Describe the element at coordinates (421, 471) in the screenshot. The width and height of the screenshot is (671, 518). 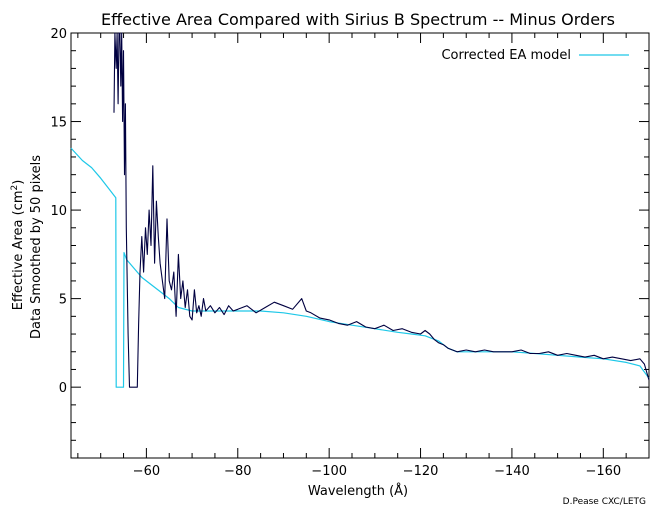
I see `x-tick-label: −120` at that location.